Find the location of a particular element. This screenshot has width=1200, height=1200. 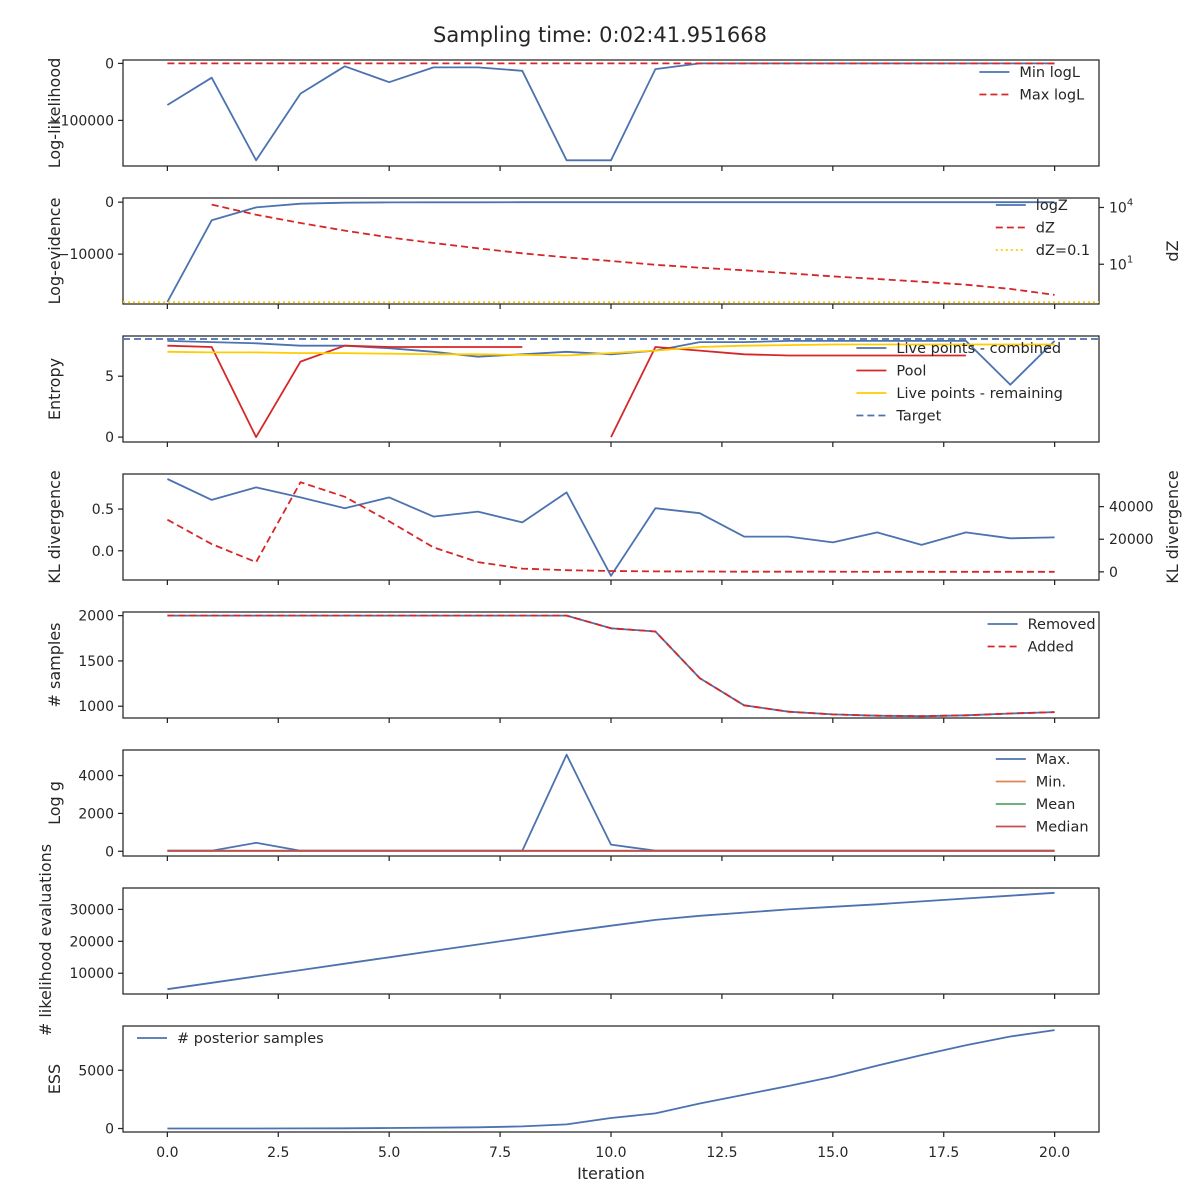

y-tick-label: 20000 is located at coordinates (91, 942).